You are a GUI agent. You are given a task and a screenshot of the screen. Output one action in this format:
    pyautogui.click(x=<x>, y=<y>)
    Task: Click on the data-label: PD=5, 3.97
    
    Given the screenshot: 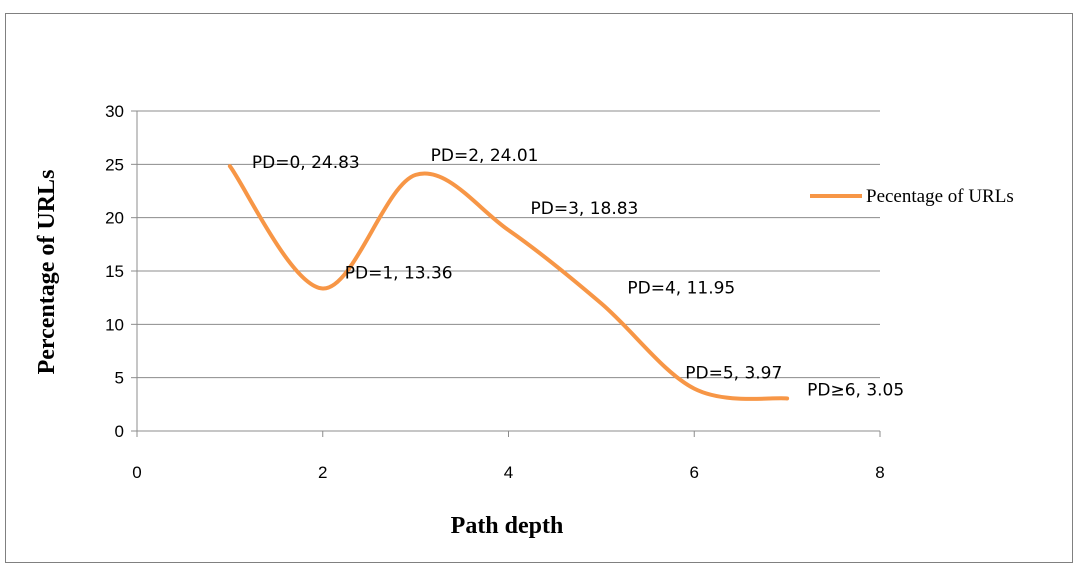 What is the action you would take?
    pyautogui.click(x=733, y=374)
    